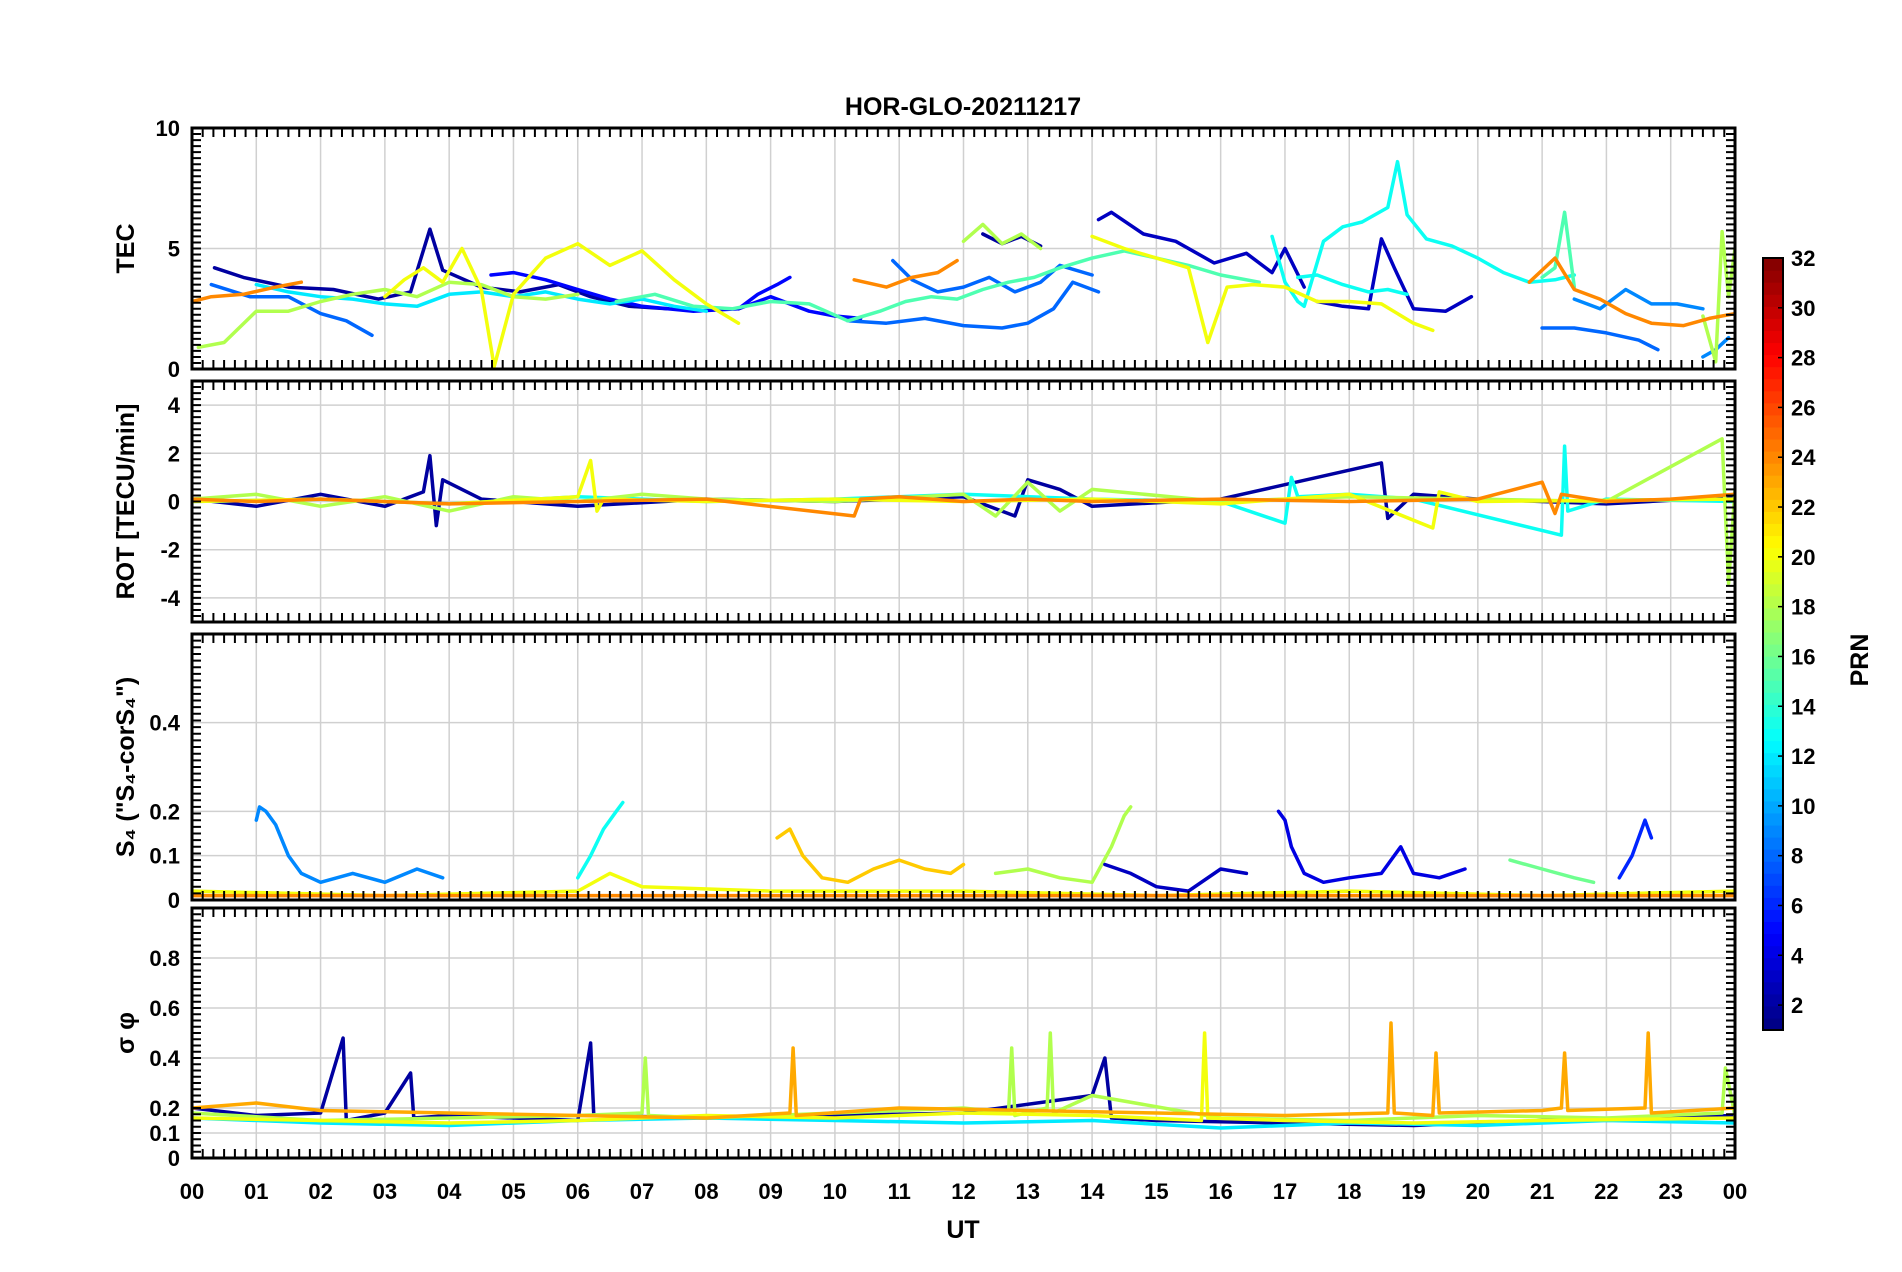 The width and height of the screenshot is (1902, 1272). Describe the element at coordinates (1803, 756) in the screenshot. I see `colorbar-tick-label: 12` at that location.